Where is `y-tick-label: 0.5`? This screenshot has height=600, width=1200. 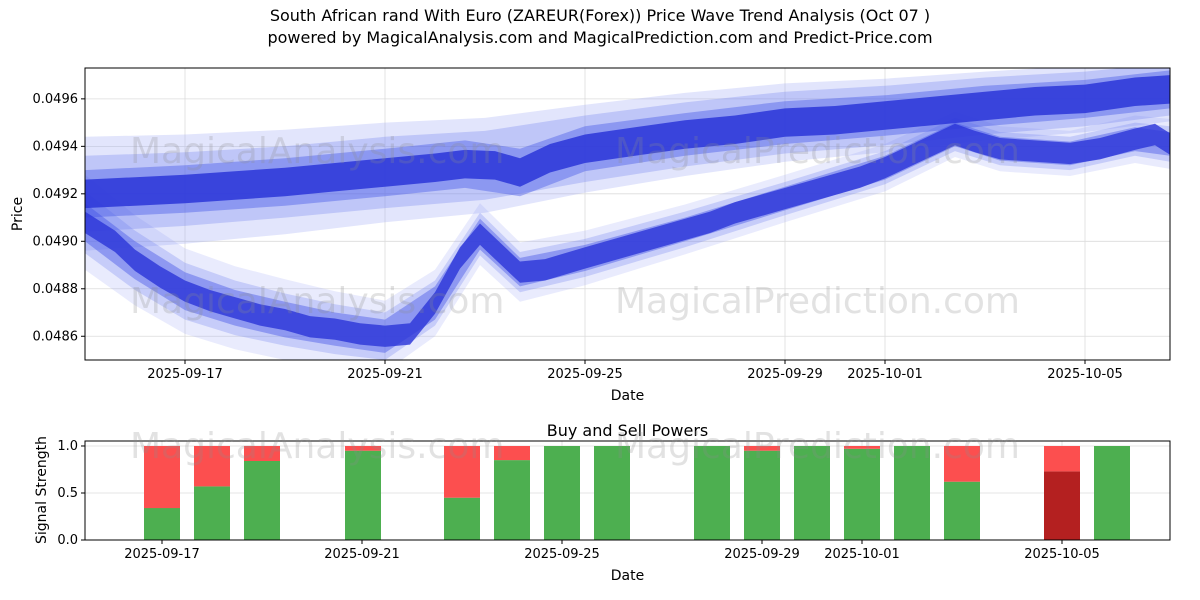
y-tick-label: 0.5 is located at coordinates (67, 493).